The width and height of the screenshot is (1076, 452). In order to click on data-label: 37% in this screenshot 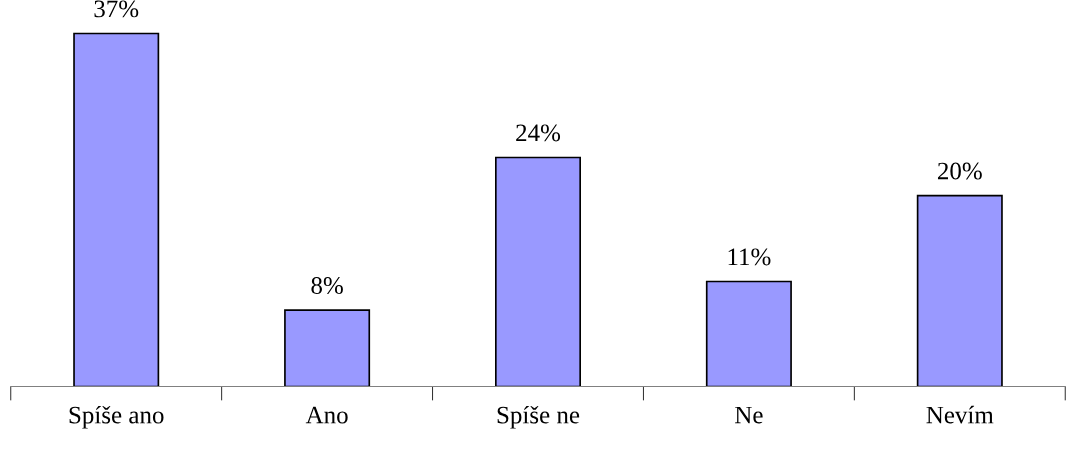, I will do `click(116, 9)`.